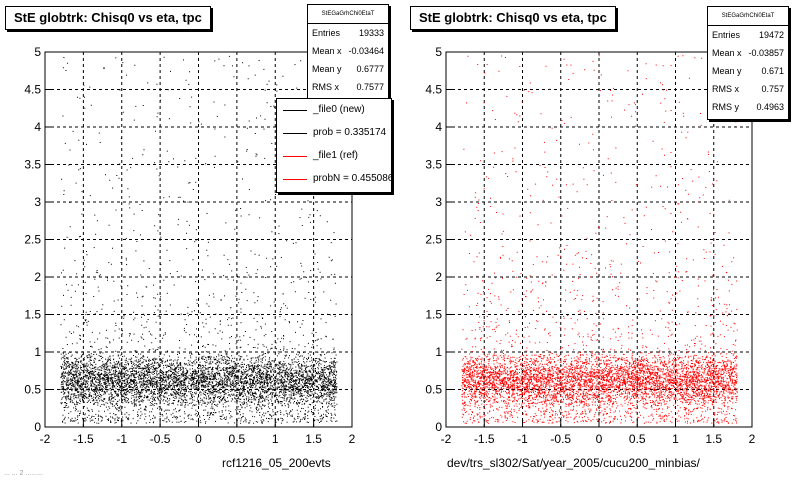  I want to click on plot-title-left: StE globtrk: Chisq0 vs eta, tpc, so click(108, 18).